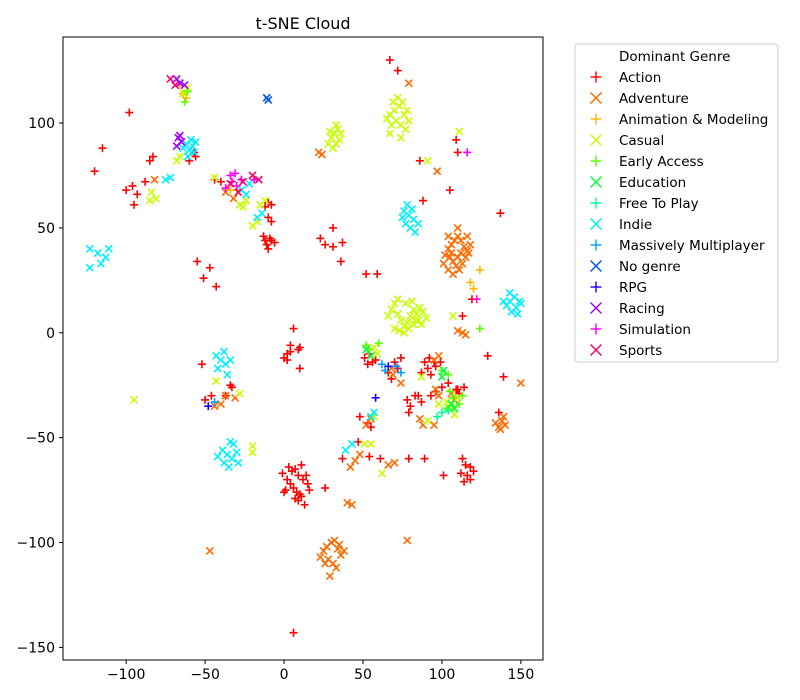  I want to click on x-tick-label: 150, so click(521, 675).